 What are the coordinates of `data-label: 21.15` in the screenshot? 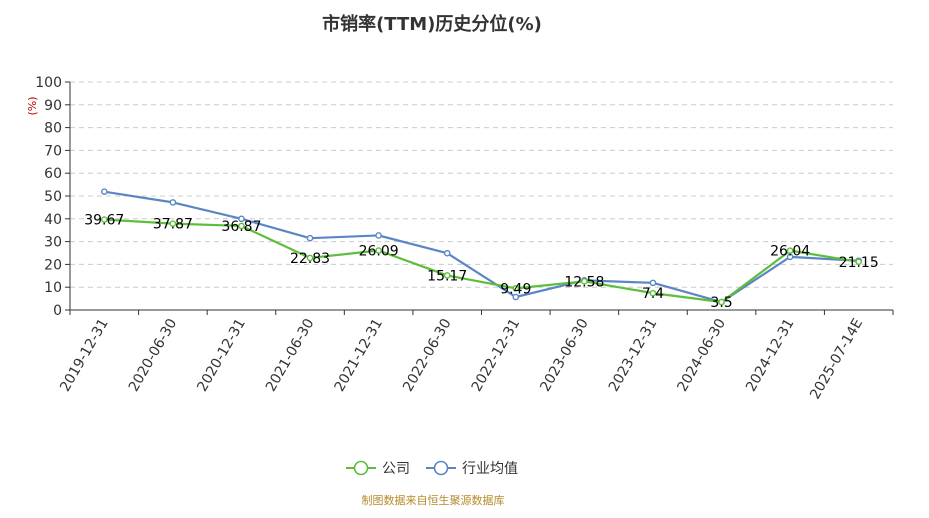 It's located at (859, 263).